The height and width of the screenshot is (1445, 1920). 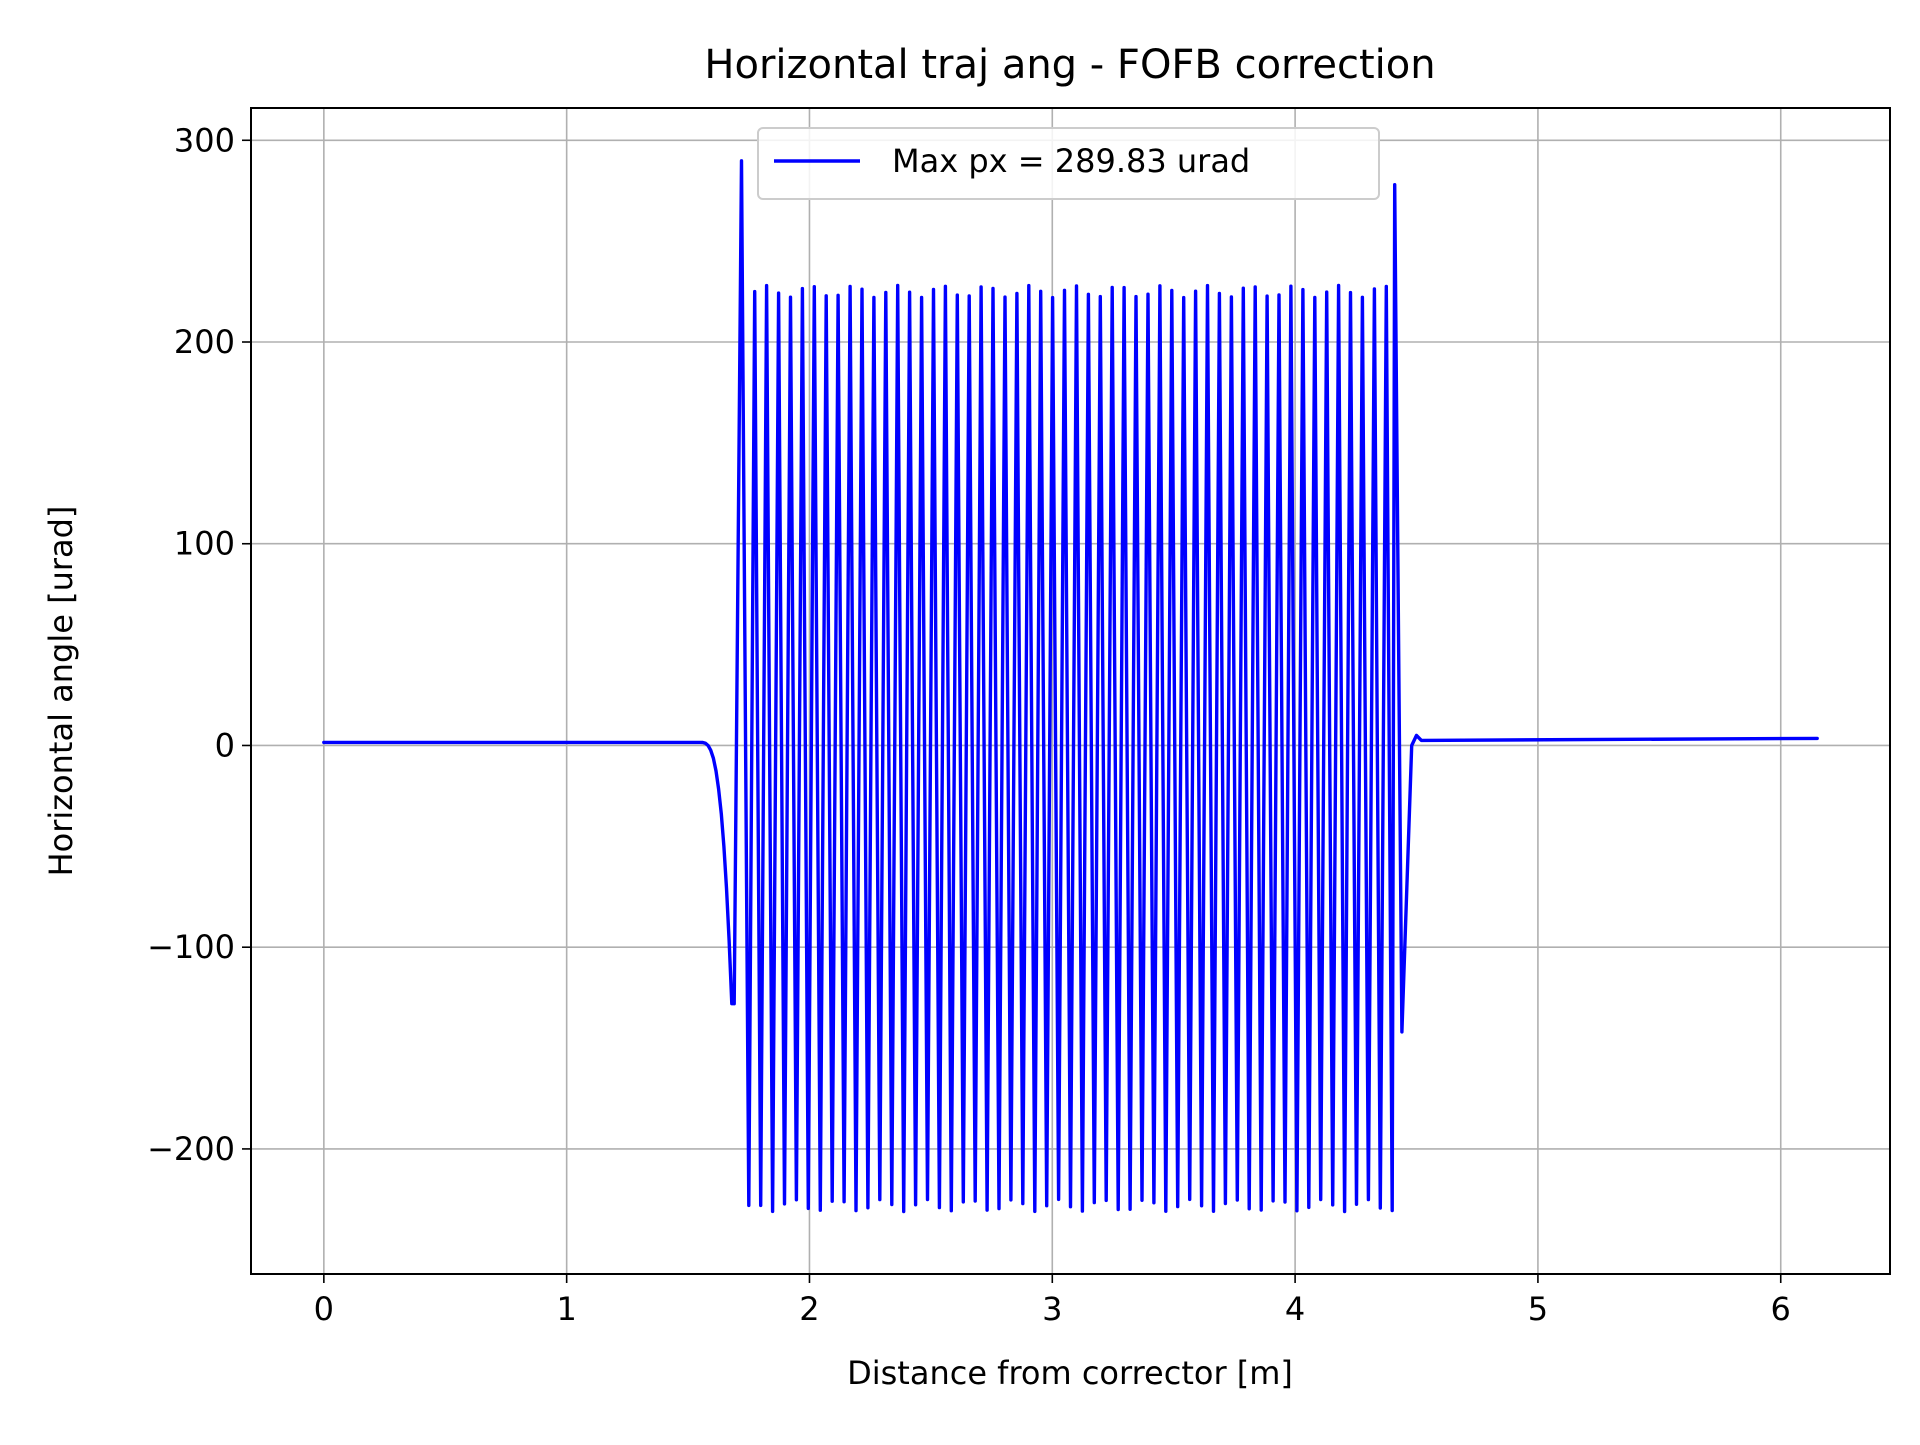 I want to click on y-tick-label: 200, so click(x=204, y=342).